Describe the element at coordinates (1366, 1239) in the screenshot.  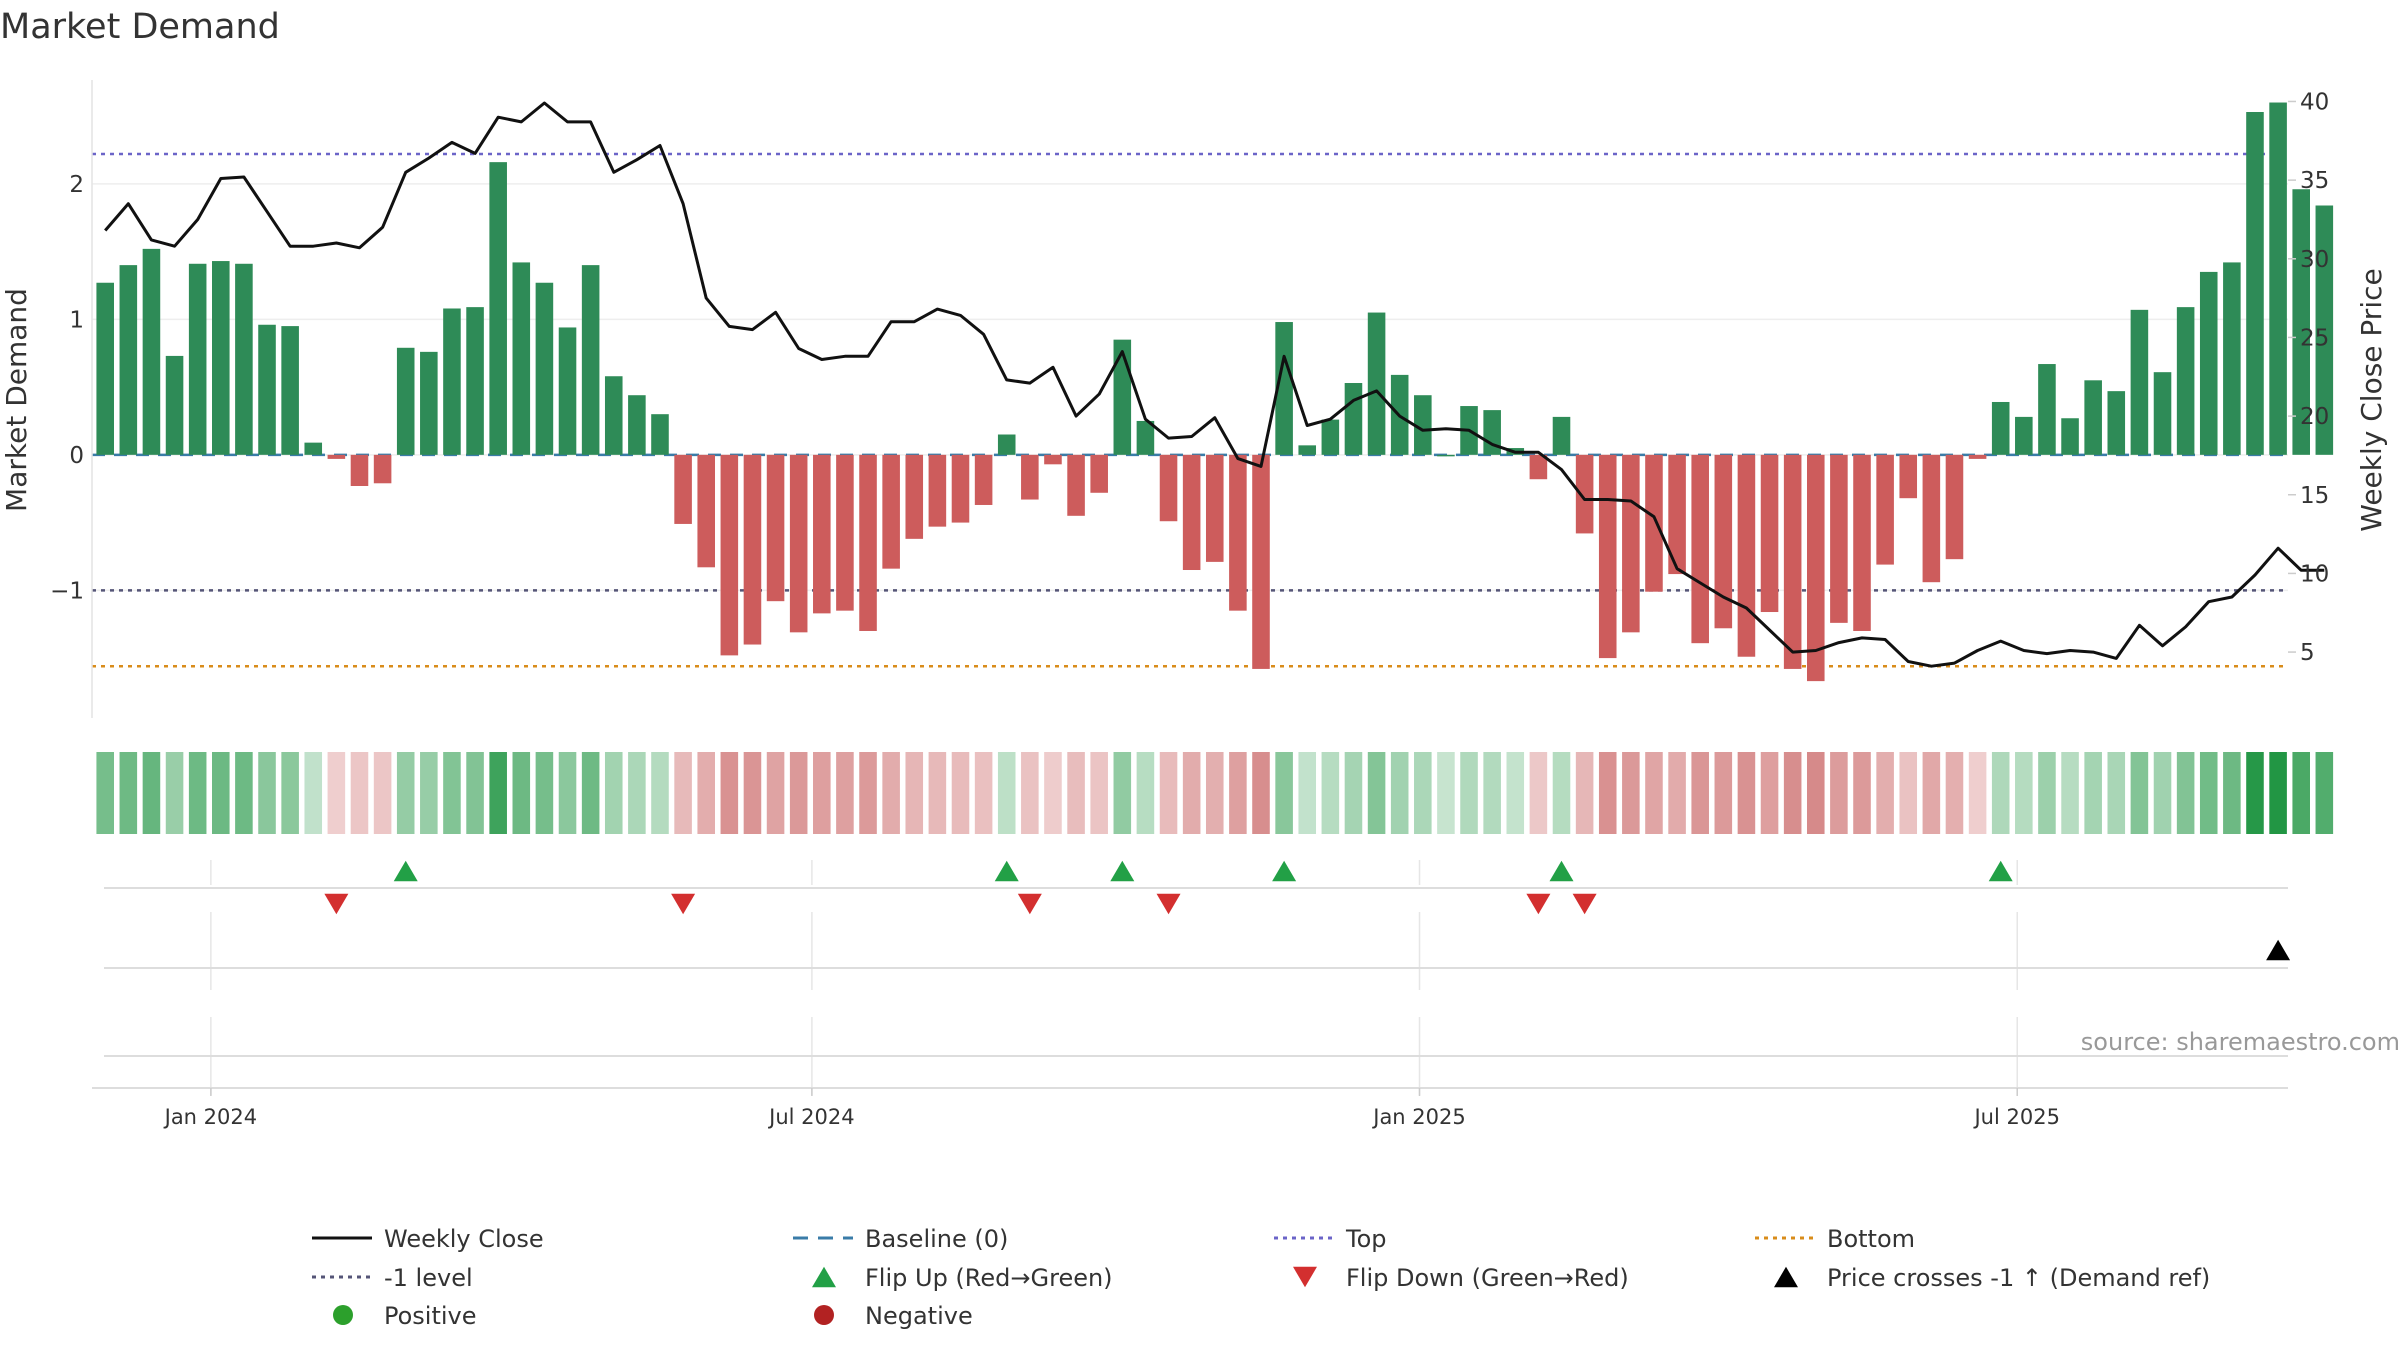
I see `legend-label: Top` at that location.